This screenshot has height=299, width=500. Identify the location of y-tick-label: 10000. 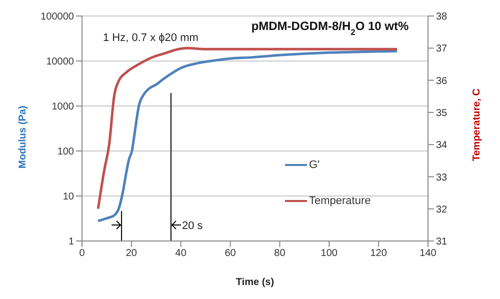
(60, 62).